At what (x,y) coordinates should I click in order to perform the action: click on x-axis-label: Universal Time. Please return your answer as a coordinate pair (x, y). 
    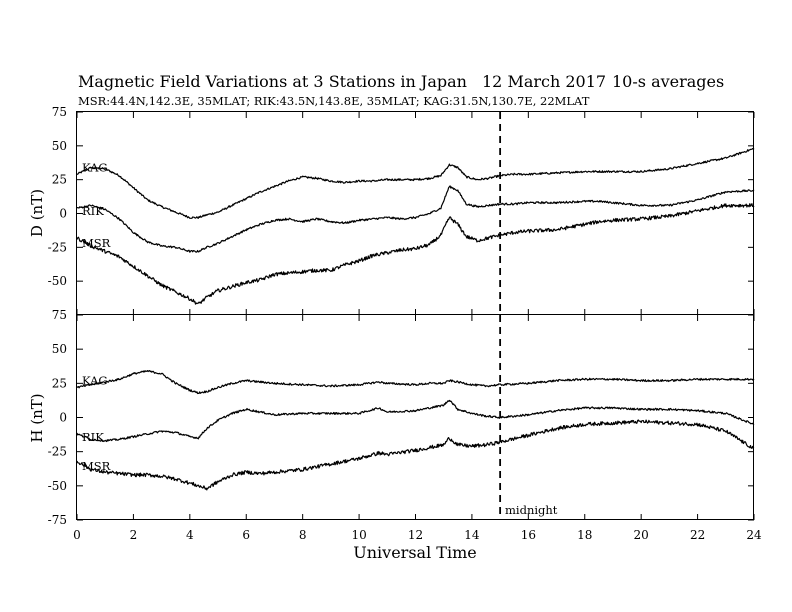
    Looking at the image, I should click on (414, 552).